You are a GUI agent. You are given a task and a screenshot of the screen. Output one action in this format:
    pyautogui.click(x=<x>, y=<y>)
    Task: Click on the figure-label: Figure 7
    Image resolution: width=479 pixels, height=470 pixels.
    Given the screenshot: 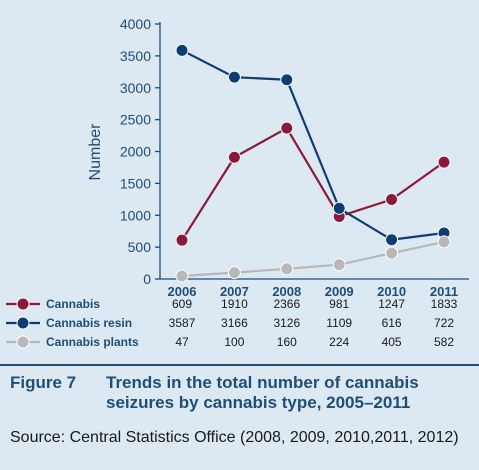 What is the action you would take?
    pyautogui.click(x=43, y=382)
    